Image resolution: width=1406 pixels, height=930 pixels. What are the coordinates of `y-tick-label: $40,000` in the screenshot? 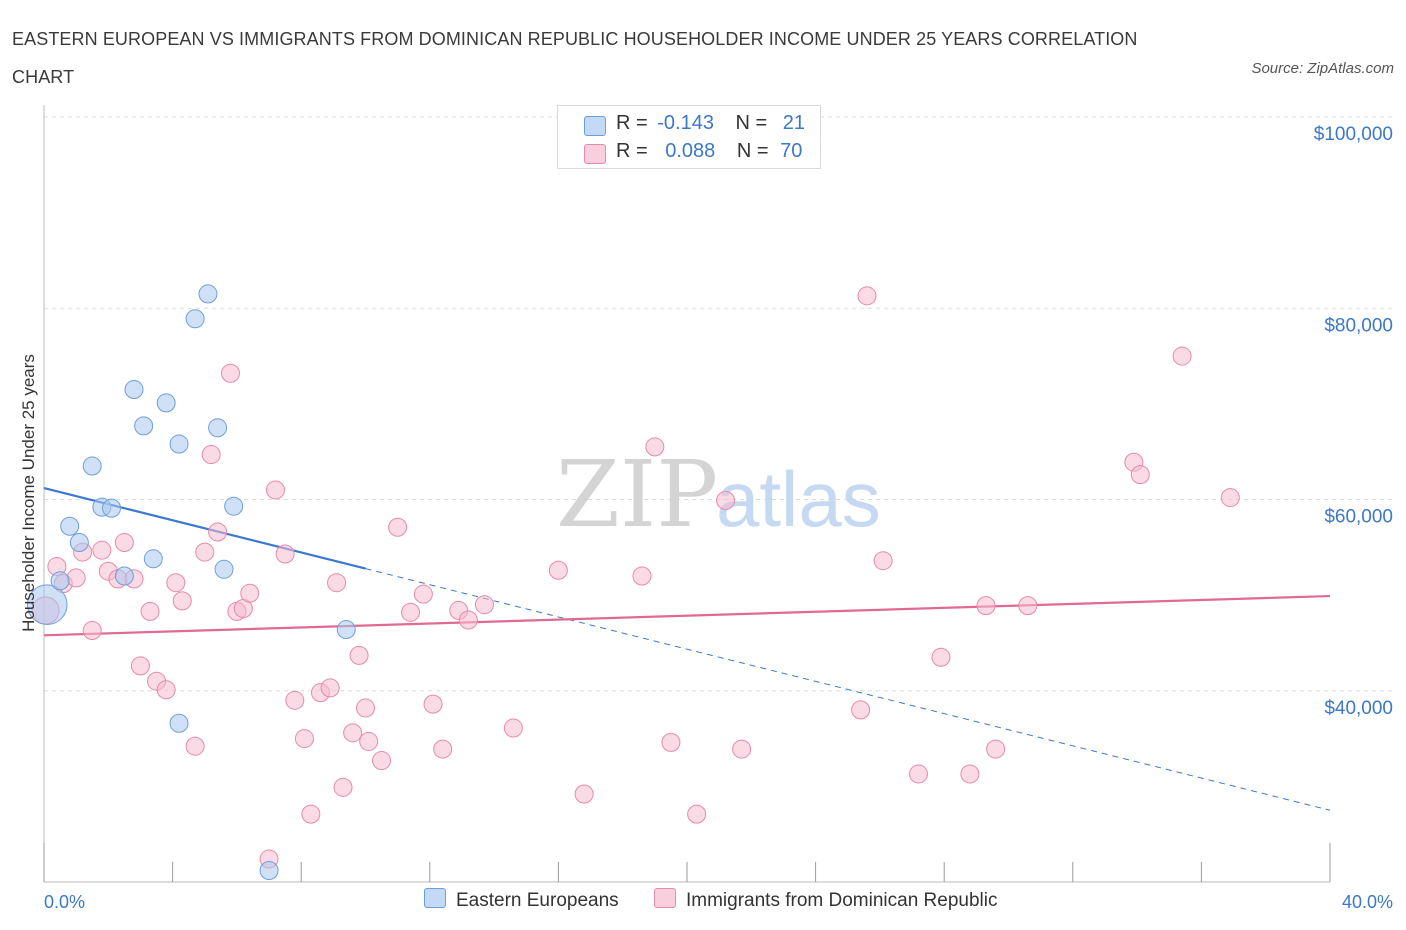 It's located at (1358, 708).